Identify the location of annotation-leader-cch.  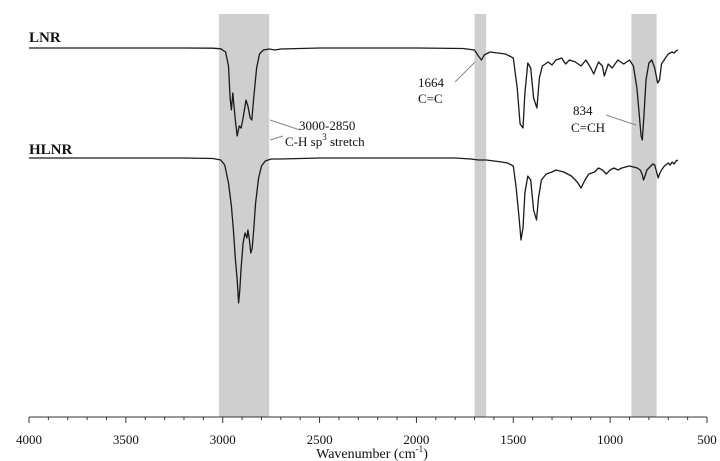
(621, 120).